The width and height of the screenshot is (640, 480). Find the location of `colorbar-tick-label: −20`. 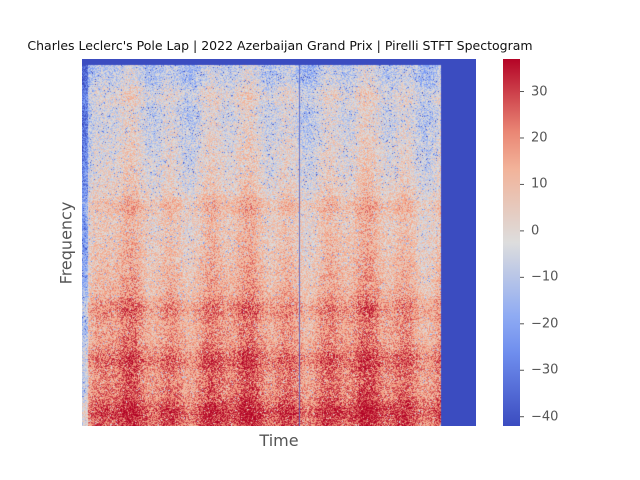

colorbar-tick-label: −20 is located at coordinates (544, 323).